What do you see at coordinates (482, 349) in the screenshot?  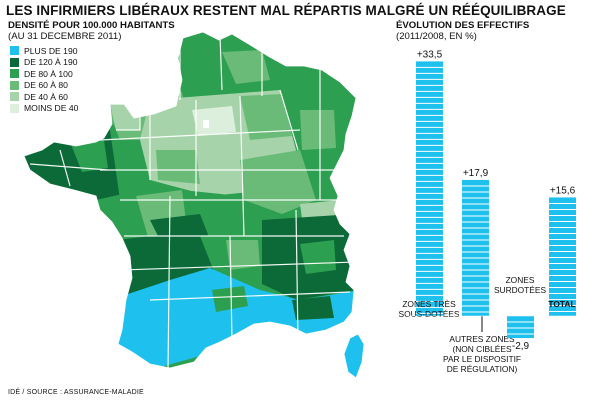 I see `category-label: (NON CIBLÉES` at bounding box center [482, 349].